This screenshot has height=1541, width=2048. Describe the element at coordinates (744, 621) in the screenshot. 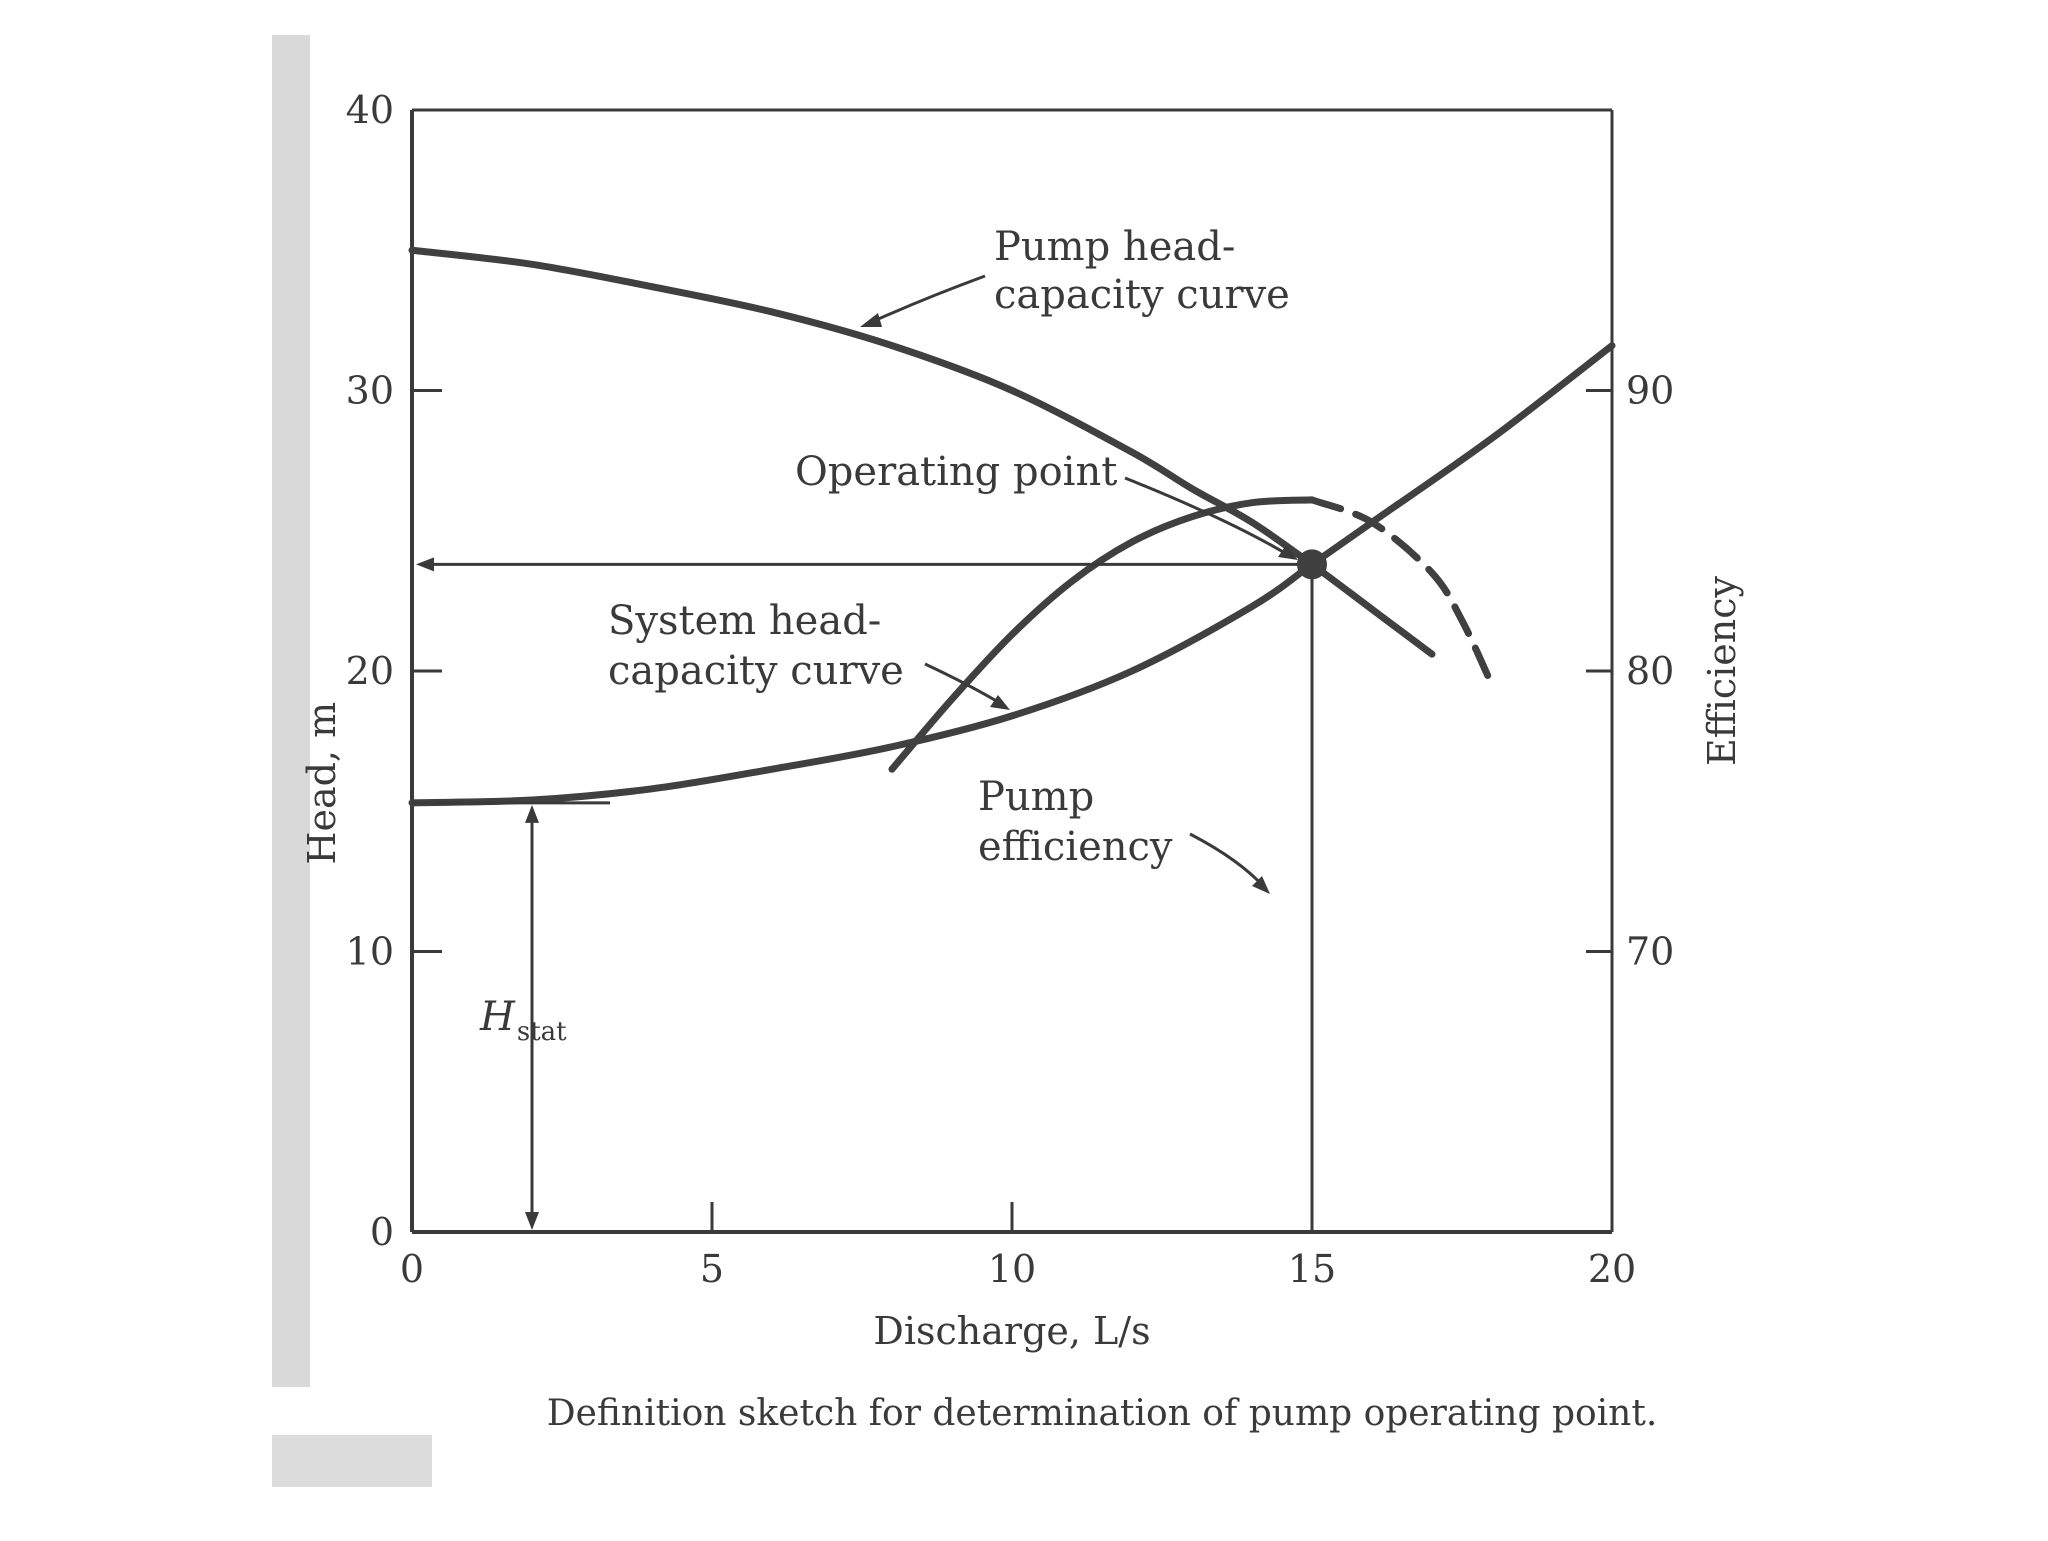

I see `system-curve-label-line1: System head-` at that location.